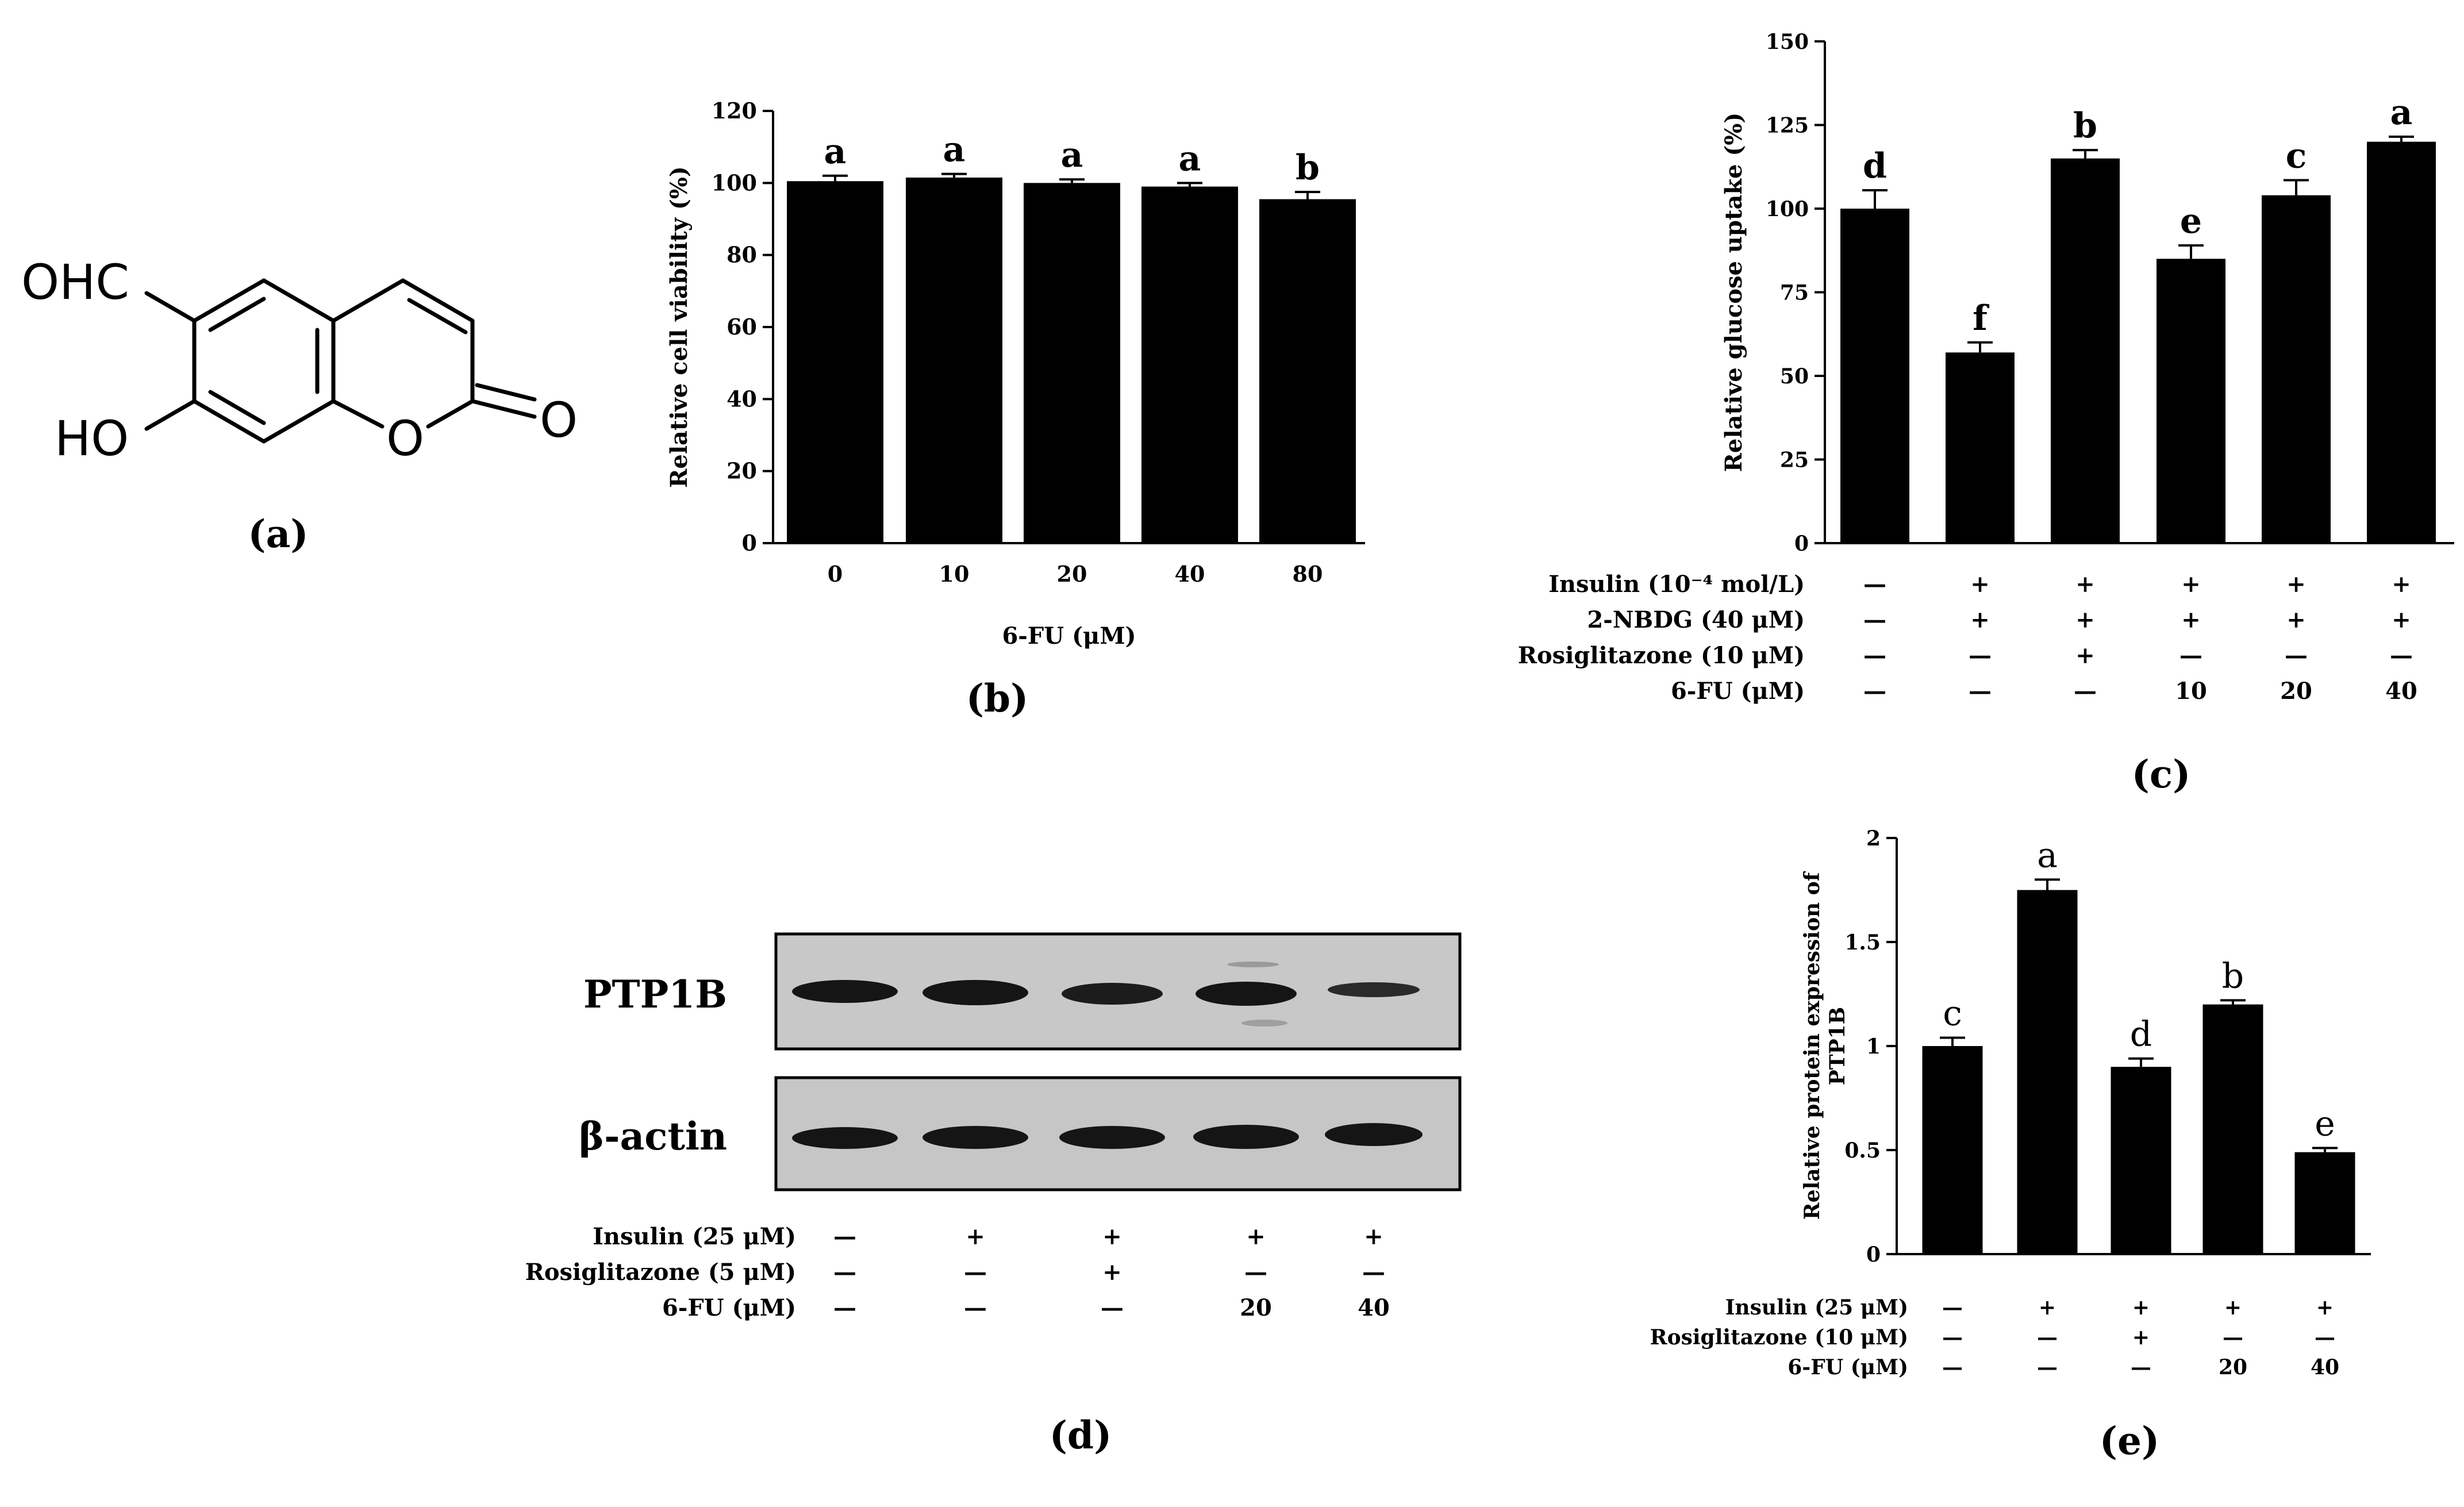 The width and height of the screenshot is (2464, 1507). What do you see at coordinates (694, 1236) in the screenshot?
I see `blot-condition-label: Insulin (25 μM)` at bounding box center [694, 1236].